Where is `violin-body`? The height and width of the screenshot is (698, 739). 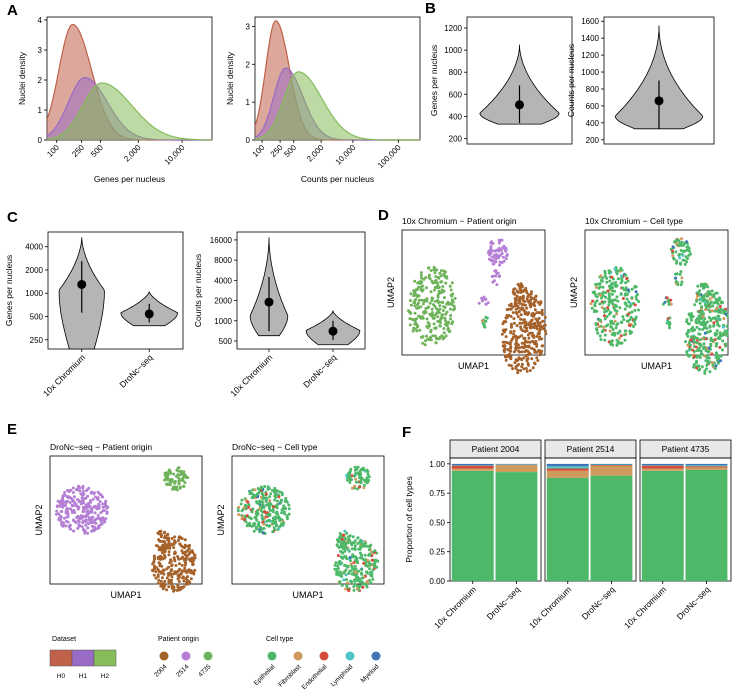
violin-body is located at coordinates (519, 84).